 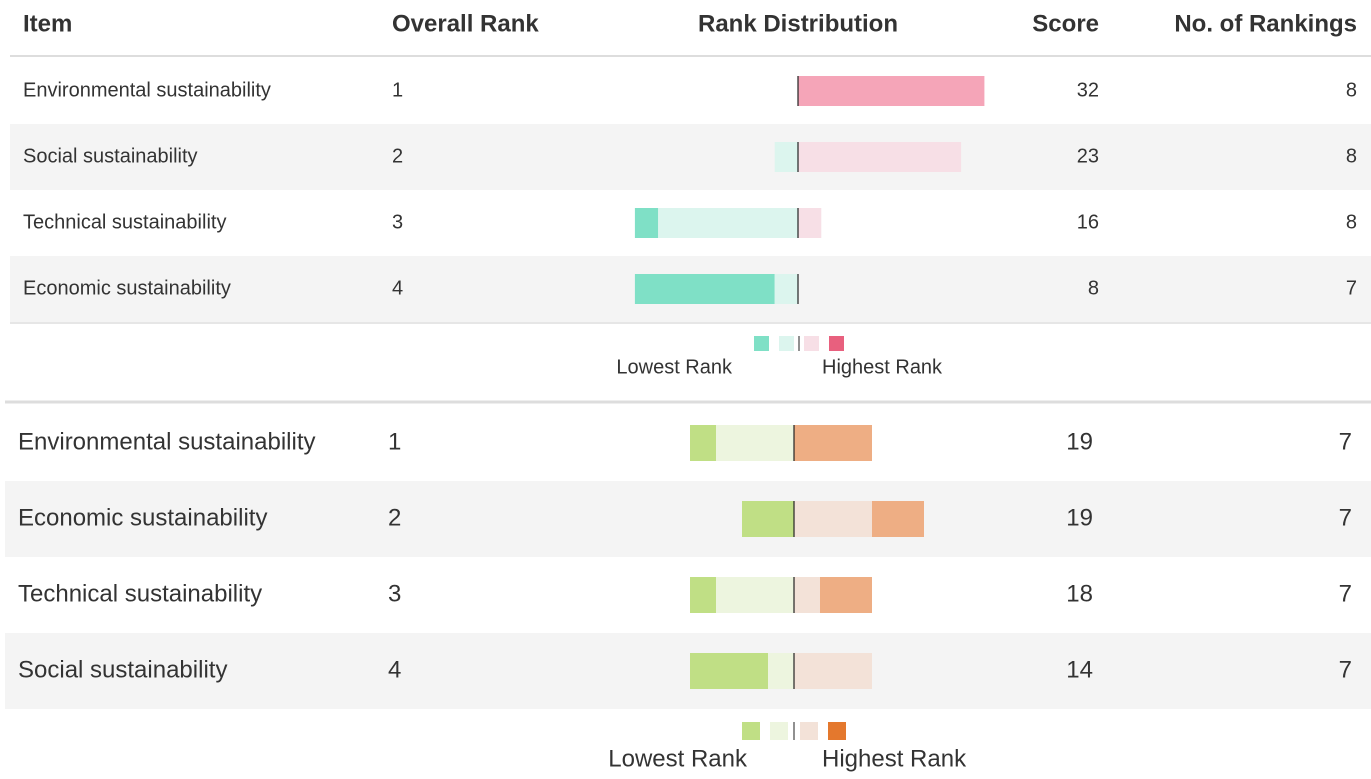 I want to click on score-value: 16, so click(x=1088, y=222).